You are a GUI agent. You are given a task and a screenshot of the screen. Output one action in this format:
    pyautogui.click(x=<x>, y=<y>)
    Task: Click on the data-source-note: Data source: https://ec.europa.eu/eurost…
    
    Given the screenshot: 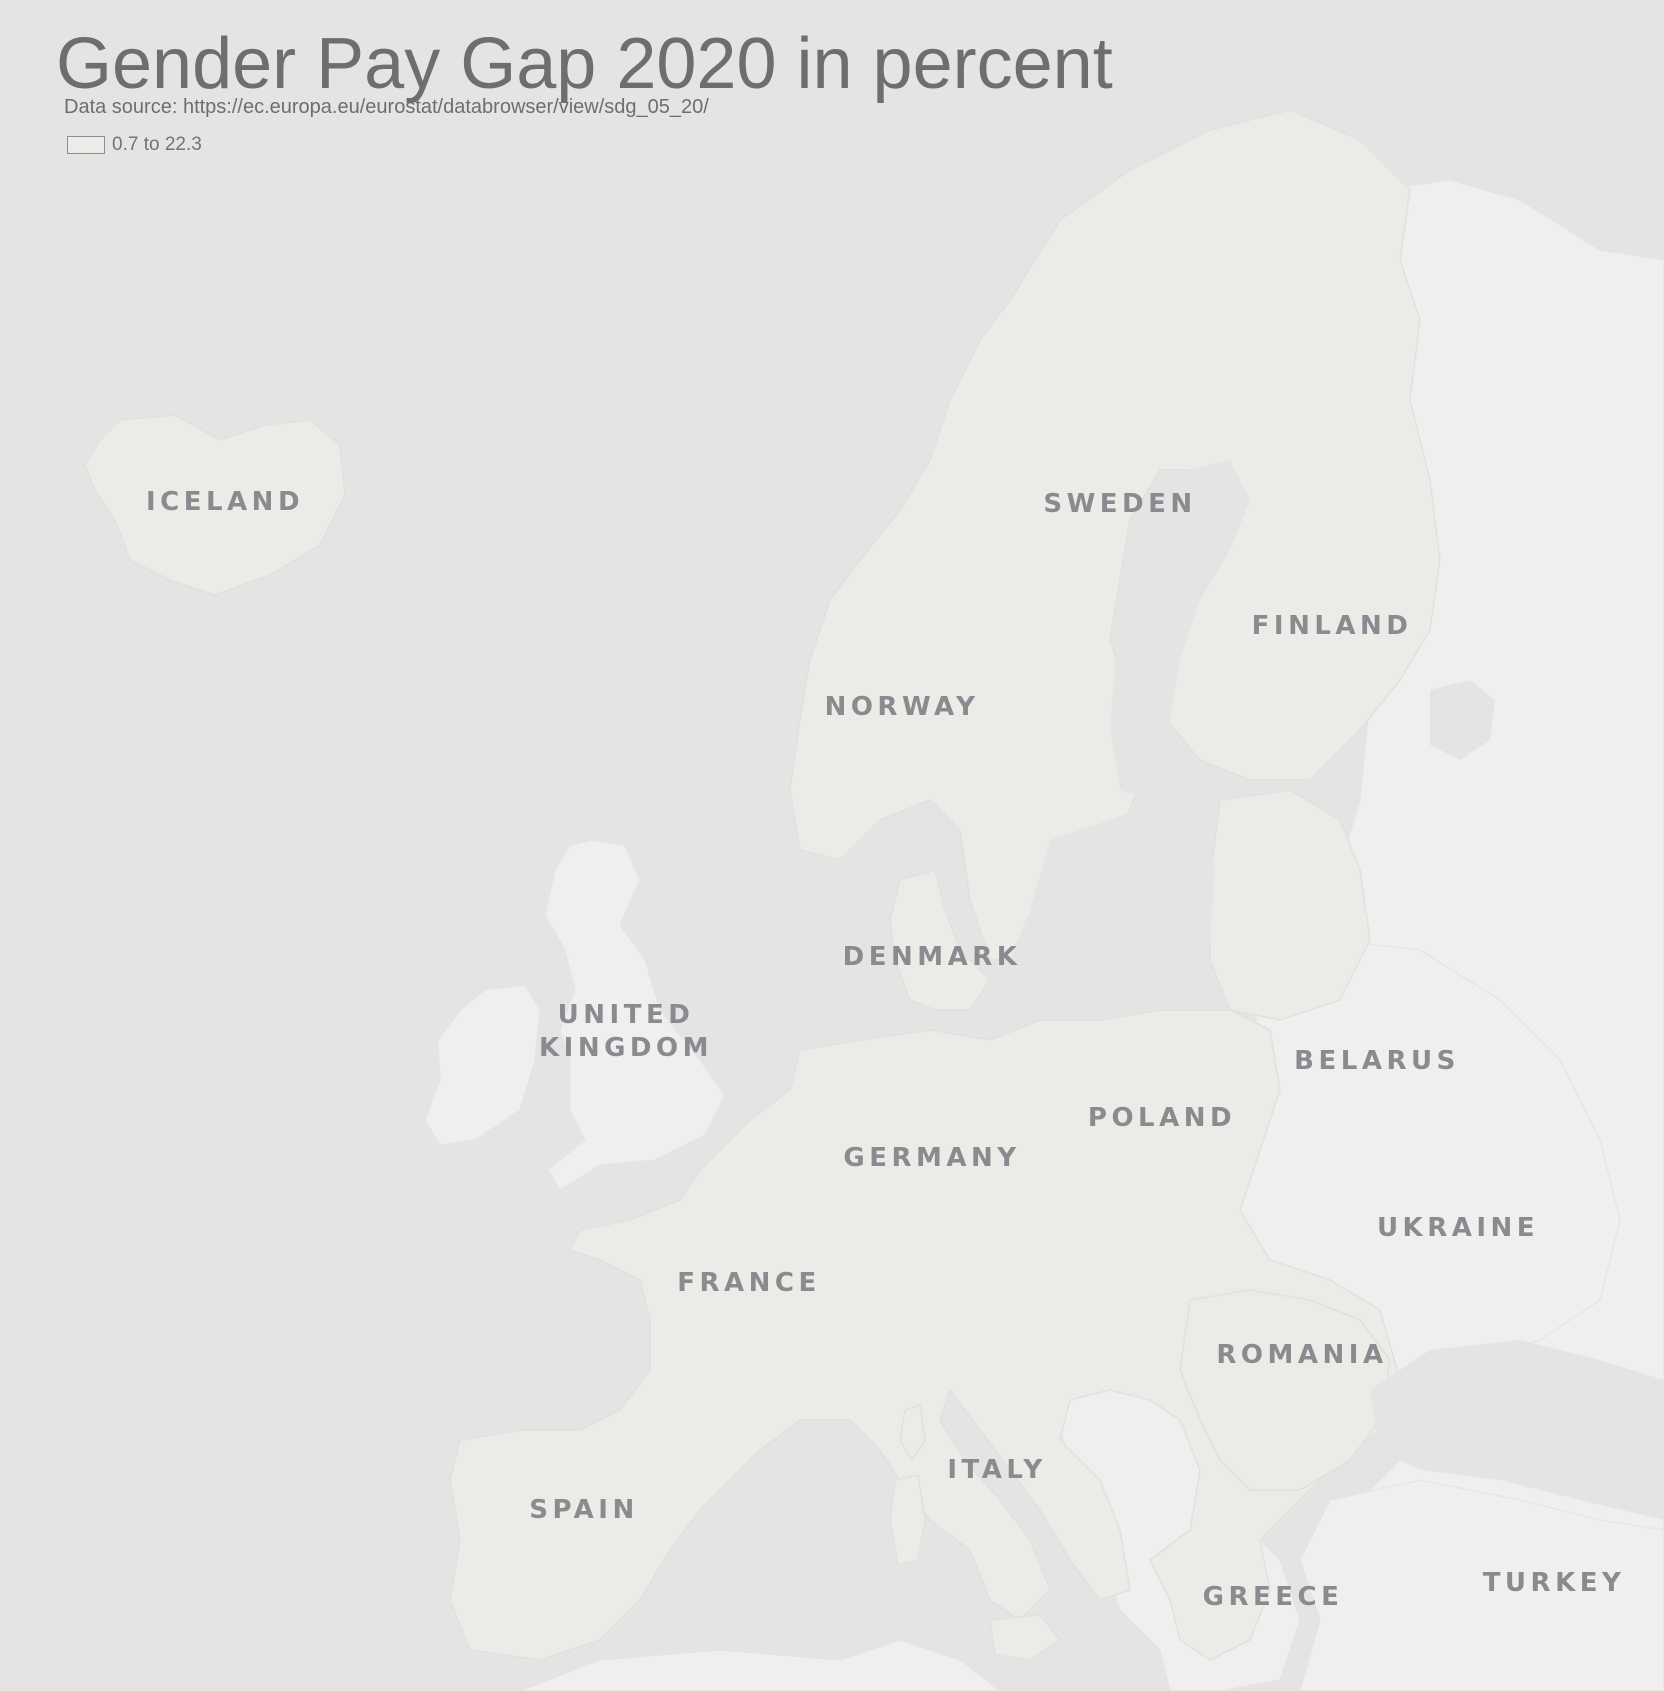 What is the action you would take?
    pyautogui.click(x=386, y=107)
    